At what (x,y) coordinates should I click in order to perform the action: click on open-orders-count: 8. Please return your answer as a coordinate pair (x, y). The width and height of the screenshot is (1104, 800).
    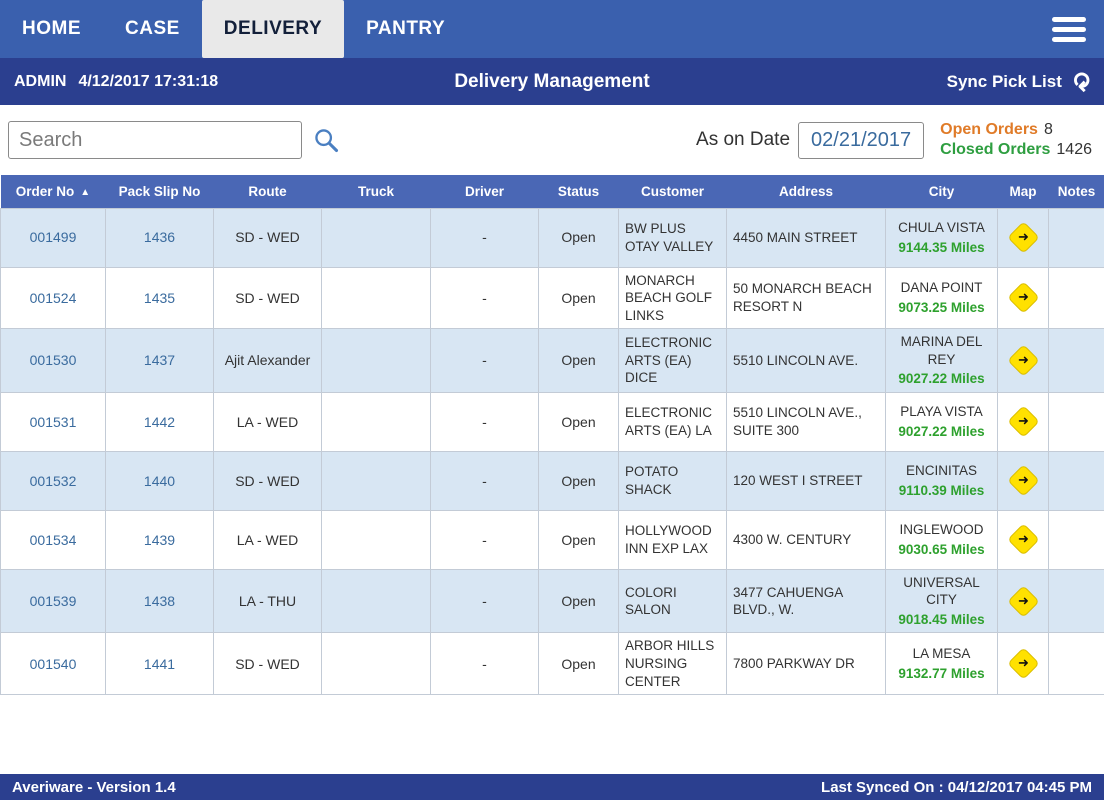
    Looking at the image, I should click on (1048, 129).